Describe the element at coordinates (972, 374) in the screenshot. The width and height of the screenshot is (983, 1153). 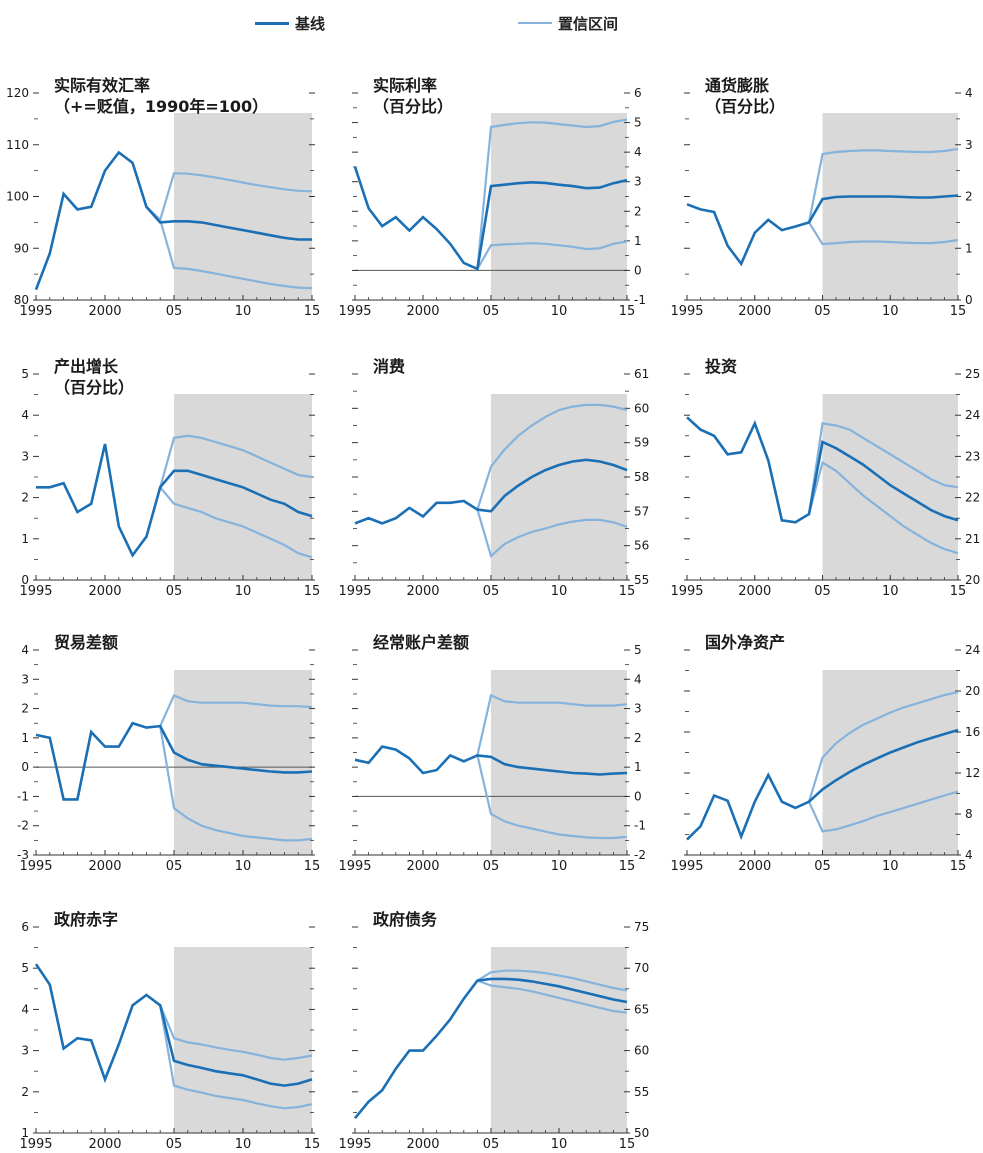
I see `y-tick-label: 25` at that location.